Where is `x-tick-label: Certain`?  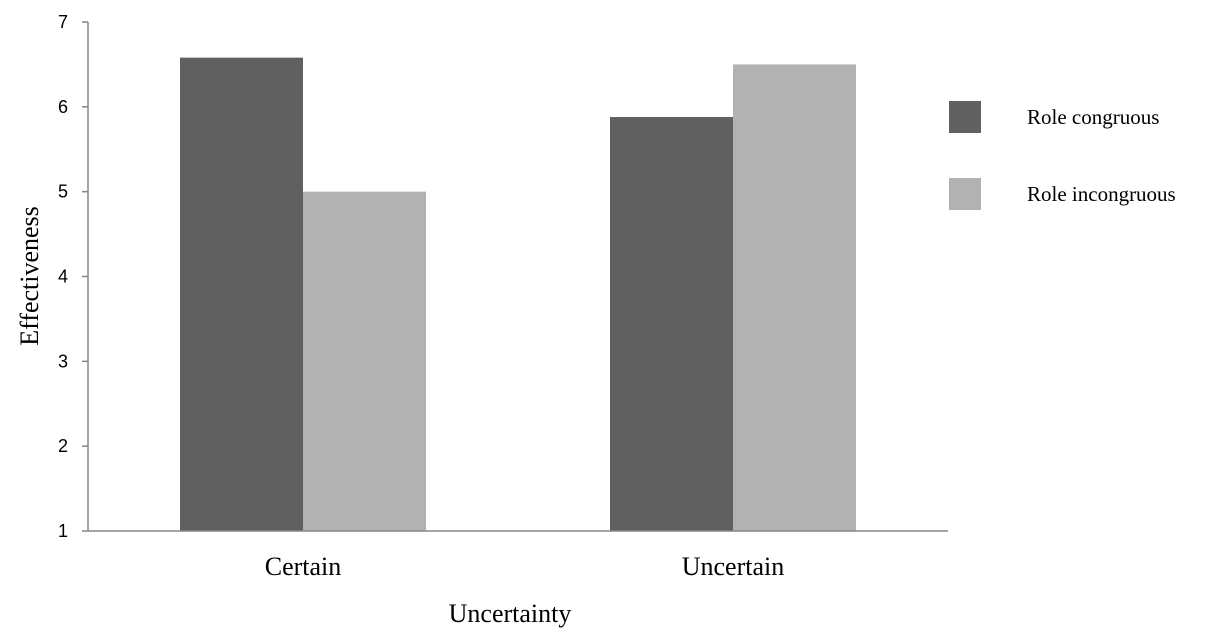
x-tick-label: Certain is located at coordinates (303, 566).